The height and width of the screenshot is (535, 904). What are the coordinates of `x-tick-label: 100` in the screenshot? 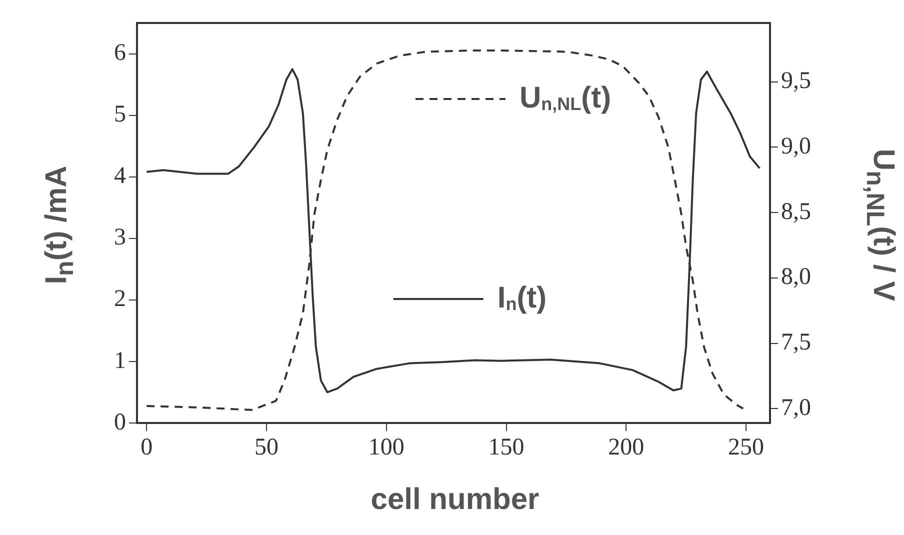 It's located at (386, 447).